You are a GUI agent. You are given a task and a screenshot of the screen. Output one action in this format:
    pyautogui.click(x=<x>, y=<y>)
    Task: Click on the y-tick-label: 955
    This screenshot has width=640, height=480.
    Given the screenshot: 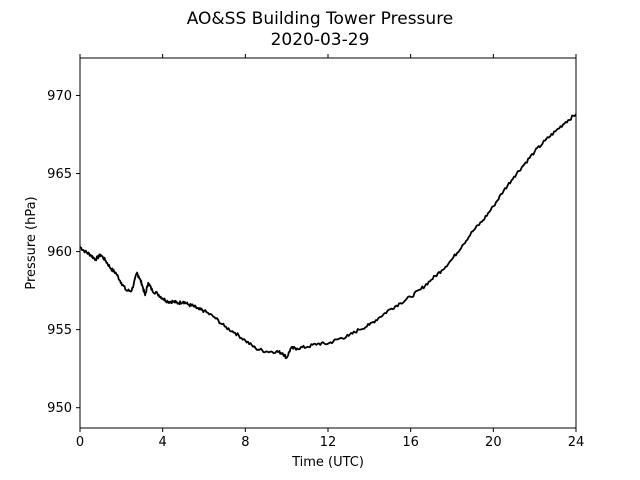 What is the action you would take?
    pyautogui.click(x=59, y=330)
    